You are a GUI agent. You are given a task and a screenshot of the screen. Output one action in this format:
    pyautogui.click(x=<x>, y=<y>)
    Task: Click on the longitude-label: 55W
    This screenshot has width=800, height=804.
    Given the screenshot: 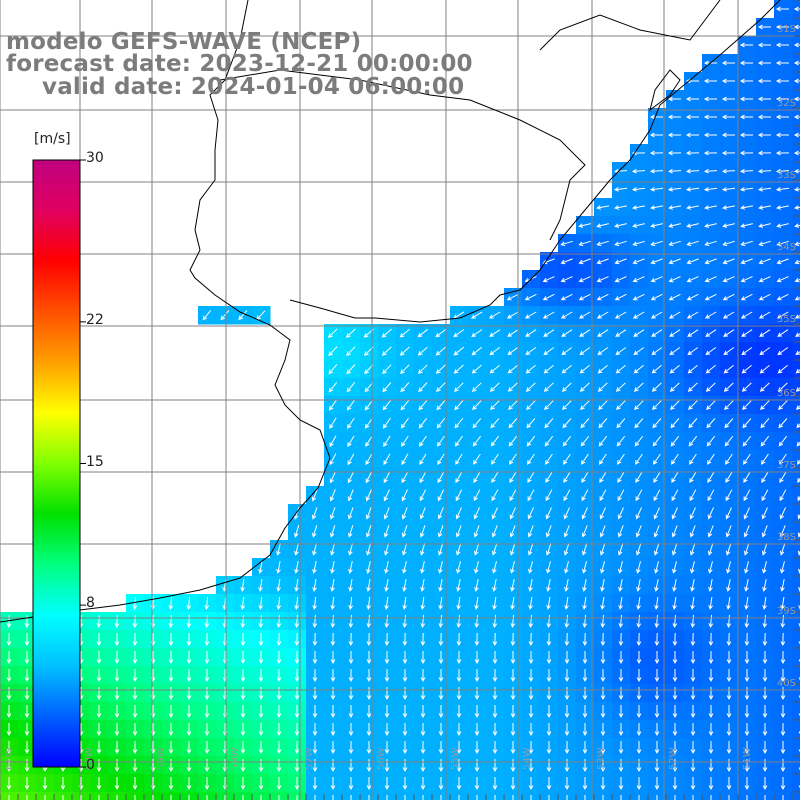 What is the action you would take?
    pyautogui.click(x=455, y=758)
    